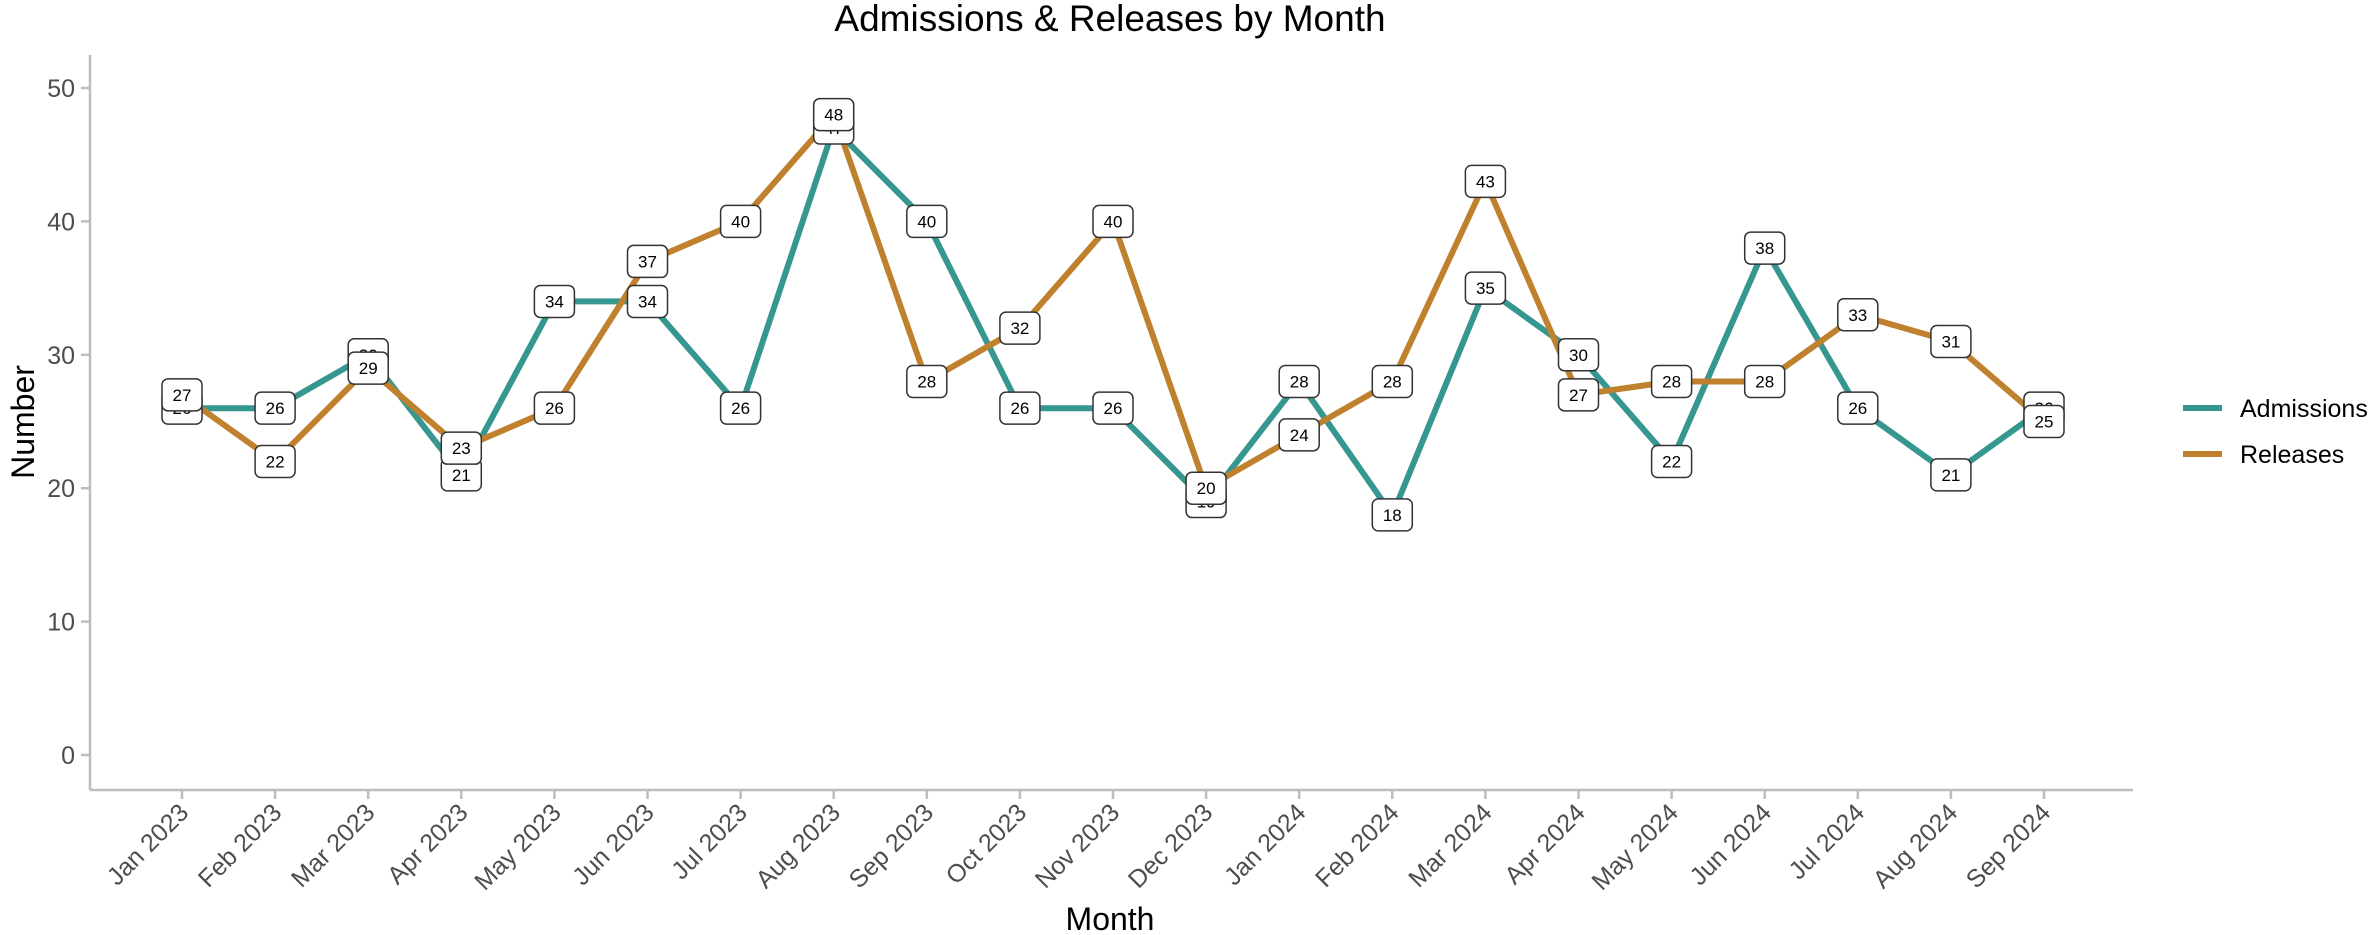 This screenshot has width=2369, height=935. I want to click on x-tick-label: Jan 2023, so click(148, 844).